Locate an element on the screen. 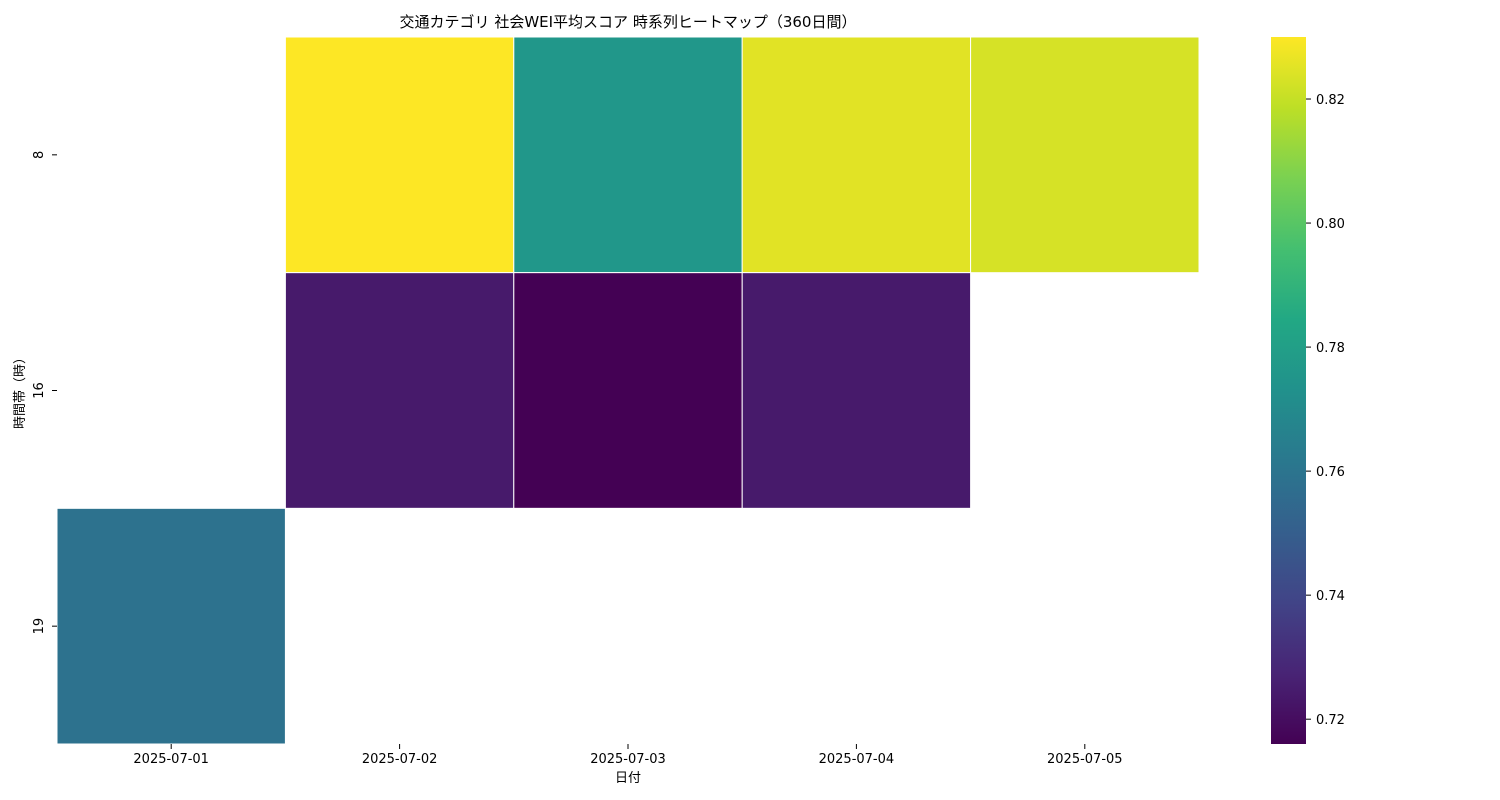 The height and width of the screenshot is (800, 1500). y-tick-label: 8 is located at coordinates (39, 155).